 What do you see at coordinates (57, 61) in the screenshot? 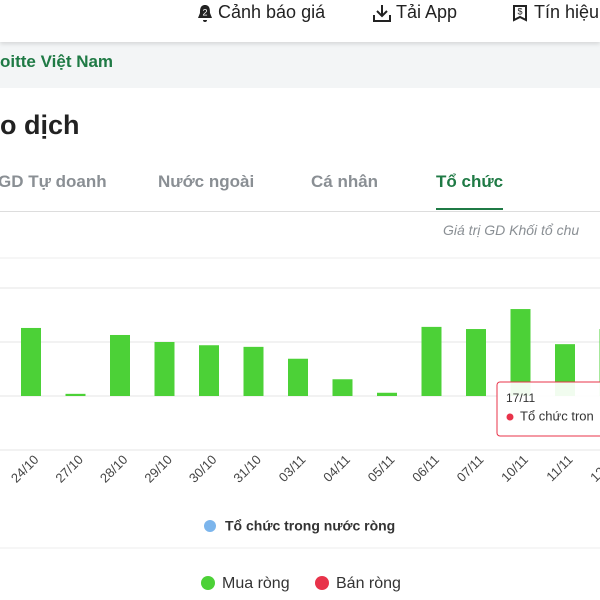
I see `banner-text: oitte Việt Nam` at bounding box center [57, 61].